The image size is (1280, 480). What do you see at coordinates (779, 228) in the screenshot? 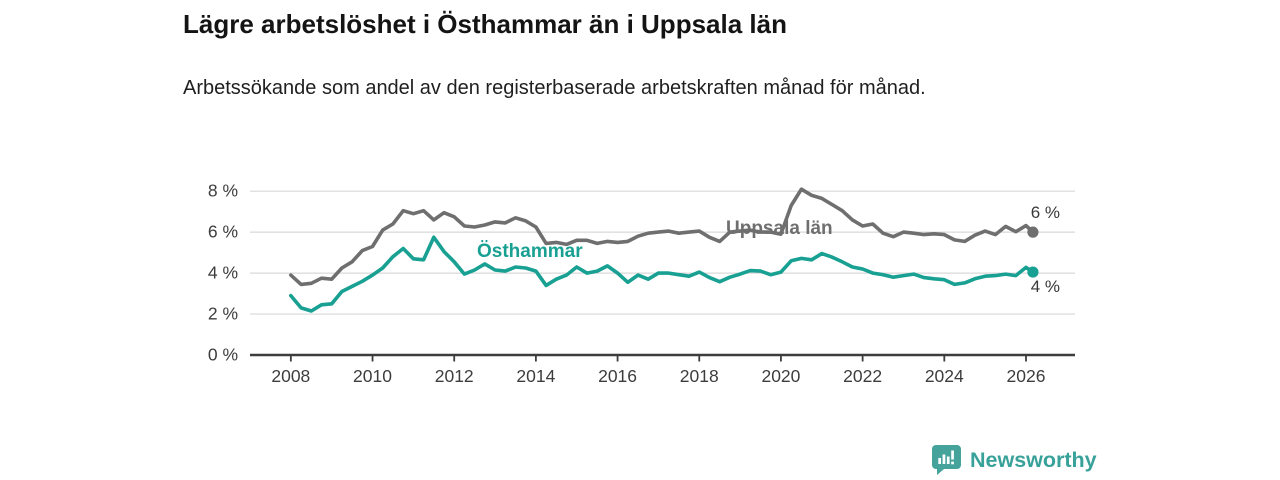
I see `series-label-uppsala-lan: Uppsala län` at bounding box center [779, 228].